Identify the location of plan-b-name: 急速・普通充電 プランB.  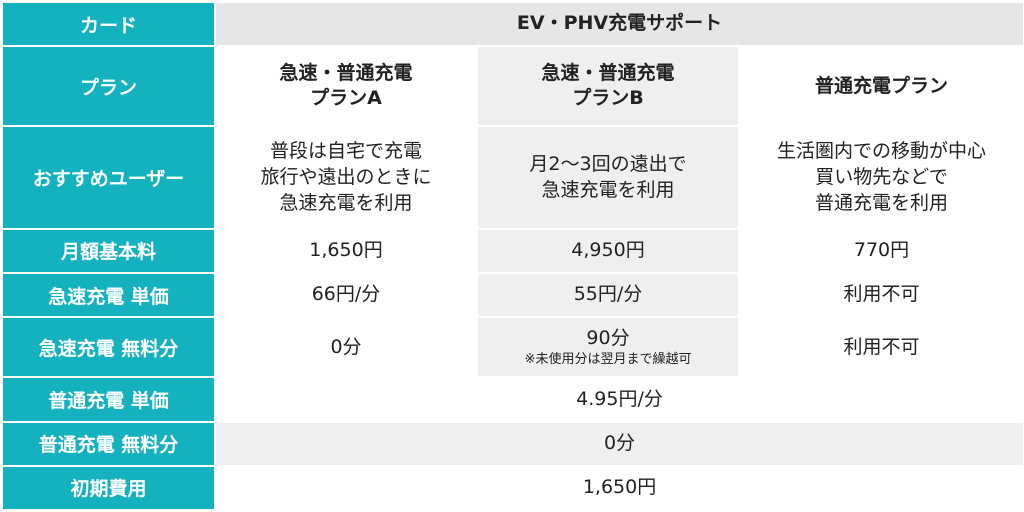
(608, 86).